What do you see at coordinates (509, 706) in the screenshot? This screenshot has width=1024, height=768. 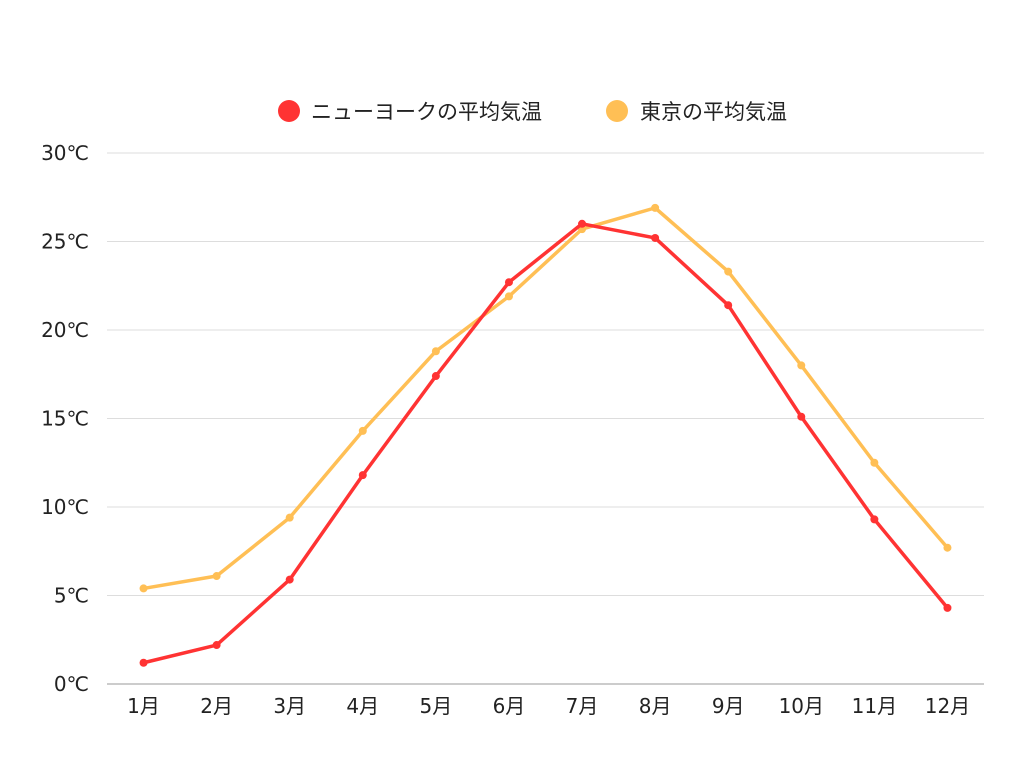 I see `x-tick-label: 6月` at bounding box center [509, 706].